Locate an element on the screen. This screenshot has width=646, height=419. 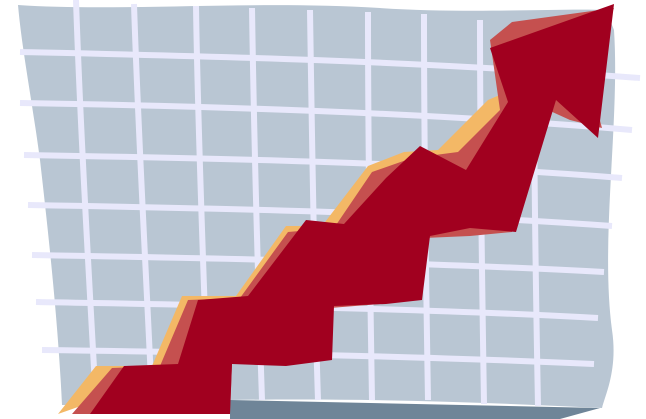
panel-shadow is located at coordinates (415, 409).